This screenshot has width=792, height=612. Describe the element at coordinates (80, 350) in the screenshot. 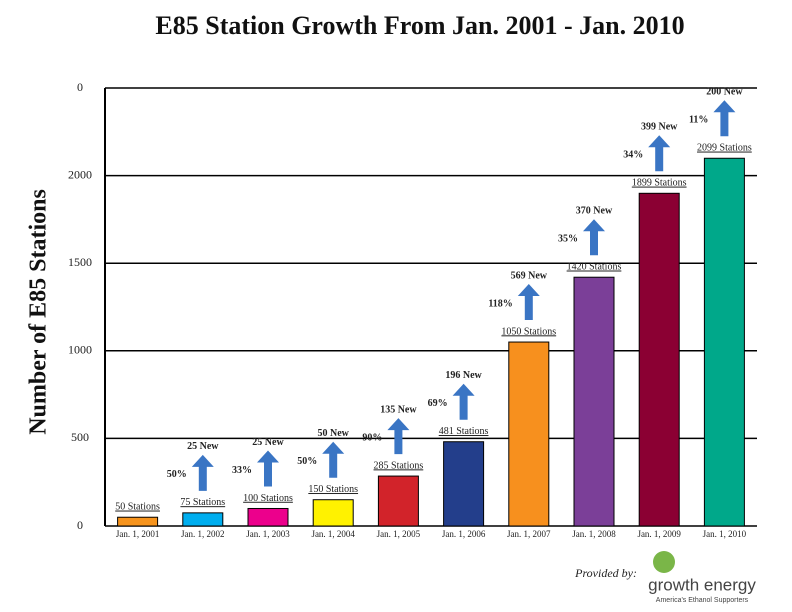

I see `y-tick-label: 1000` at that location.